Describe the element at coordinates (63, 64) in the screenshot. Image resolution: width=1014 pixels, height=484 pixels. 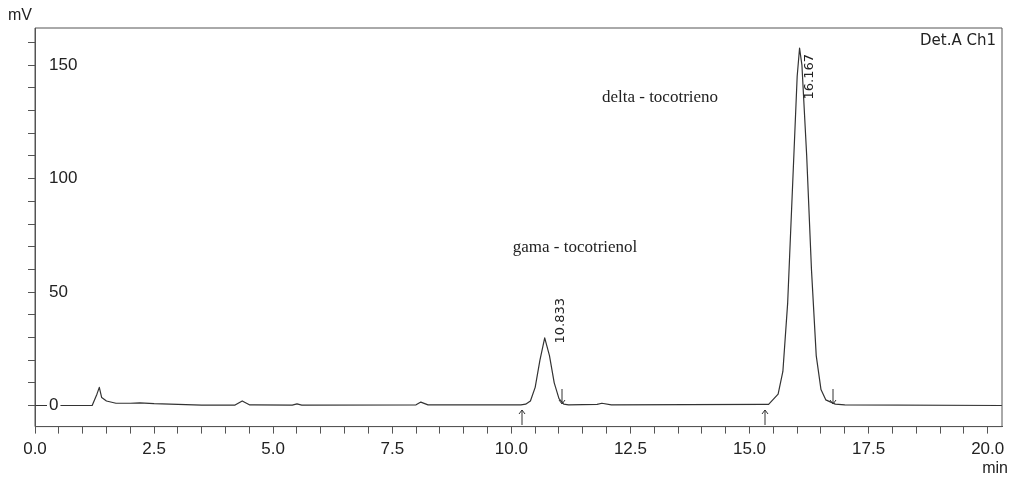
I see `y-tick-label: 150` at that location.